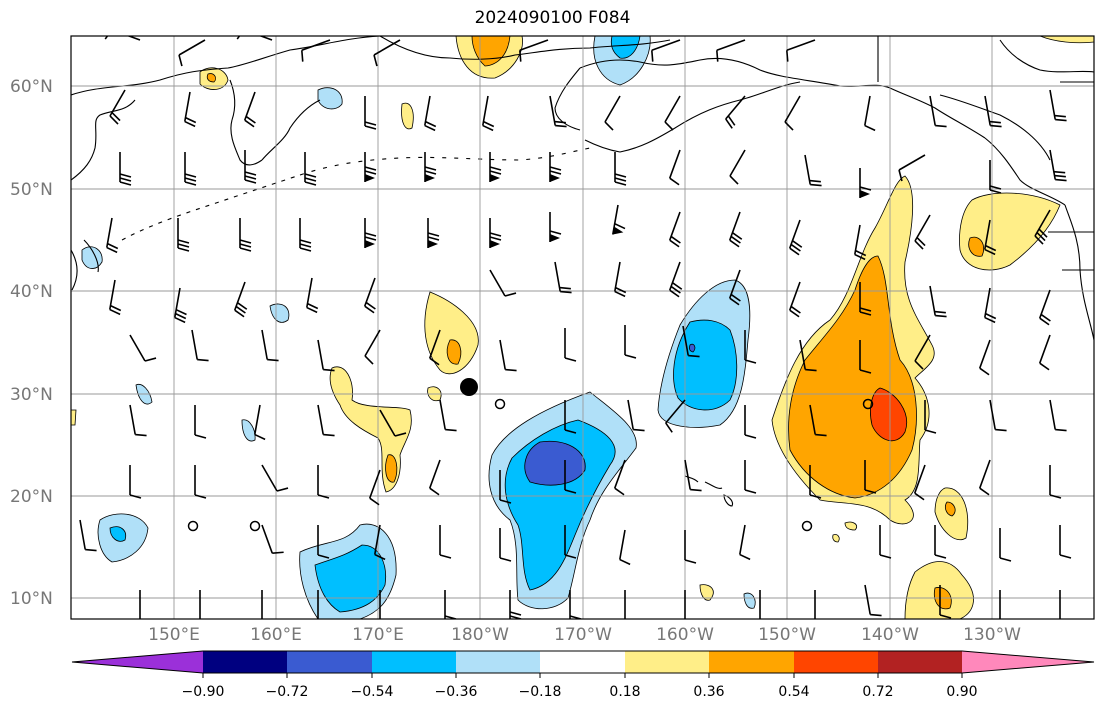  Describe the element at coordinates (890, 635) in the screenshot. I see `lon-label-140w: 140°W` at that location.